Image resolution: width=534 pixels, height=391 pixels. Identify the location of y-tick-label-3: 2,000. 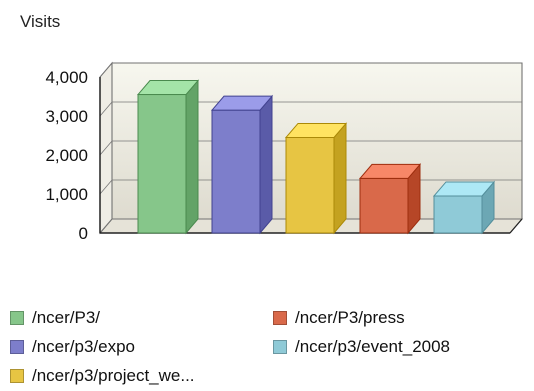
(66, 155).